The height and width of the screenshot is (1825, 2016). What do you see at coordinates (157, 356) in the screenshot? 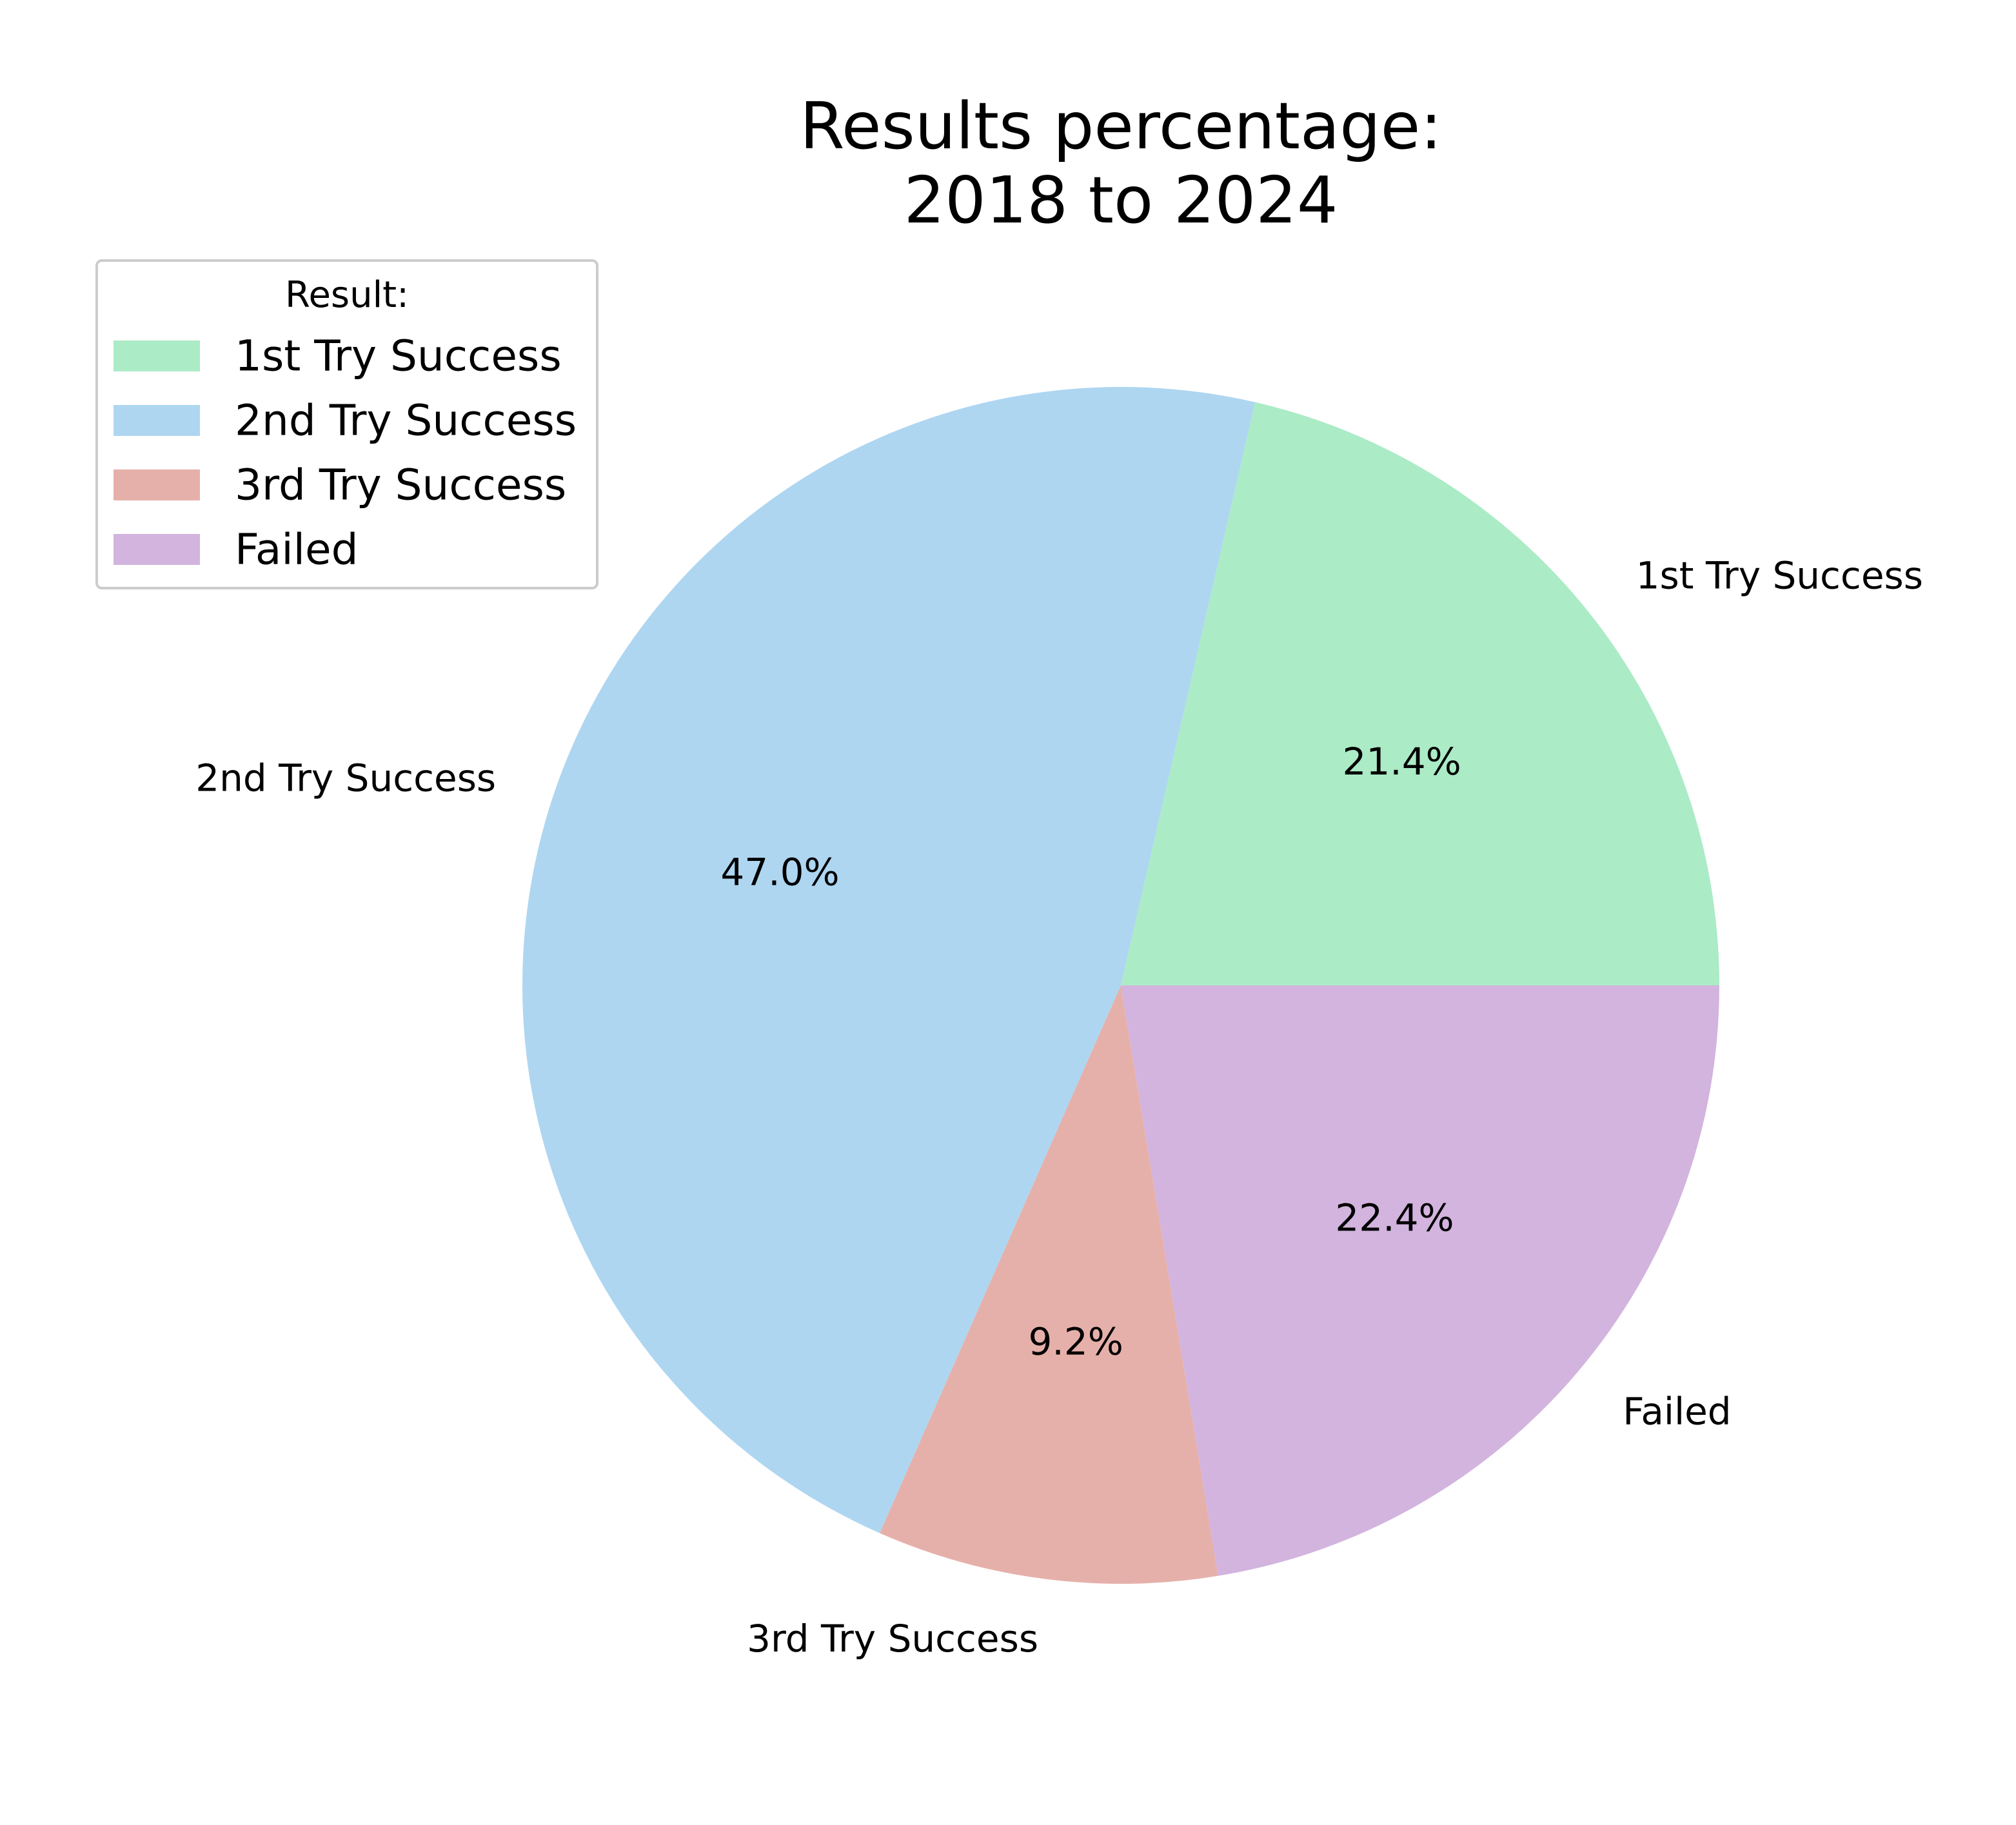
I see `legend-swatch-1st-try-success` at bounding box center [157, 356].